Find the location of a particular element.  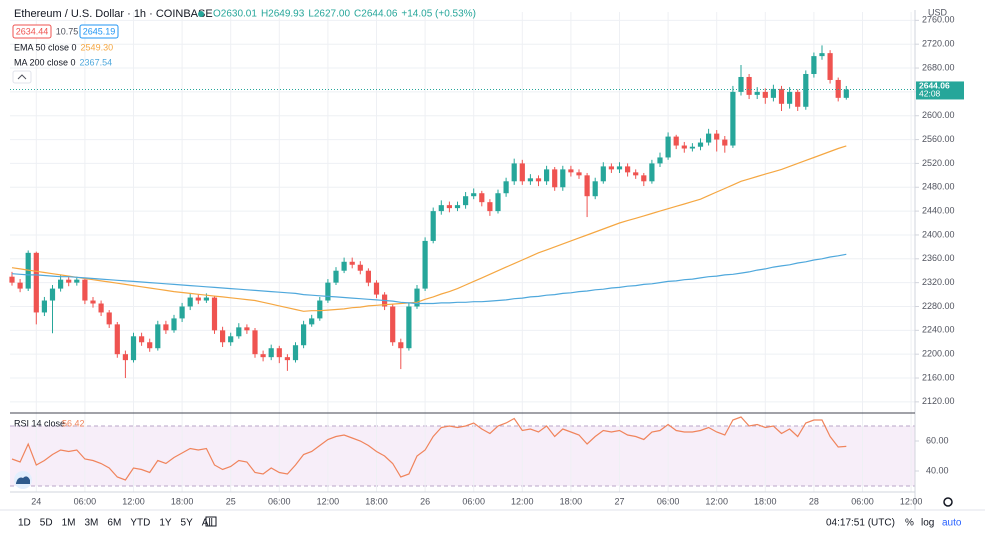

last-price: 2644.06 is located at coordinates (934, 86).